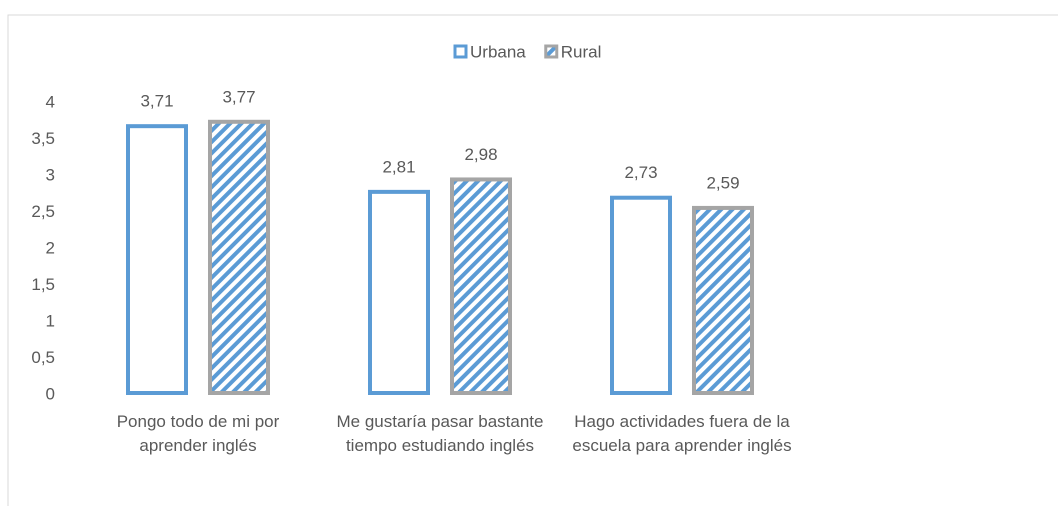 The image size is (1058, 506). I want to click on legend-label: Urbana, so click(498, 51).